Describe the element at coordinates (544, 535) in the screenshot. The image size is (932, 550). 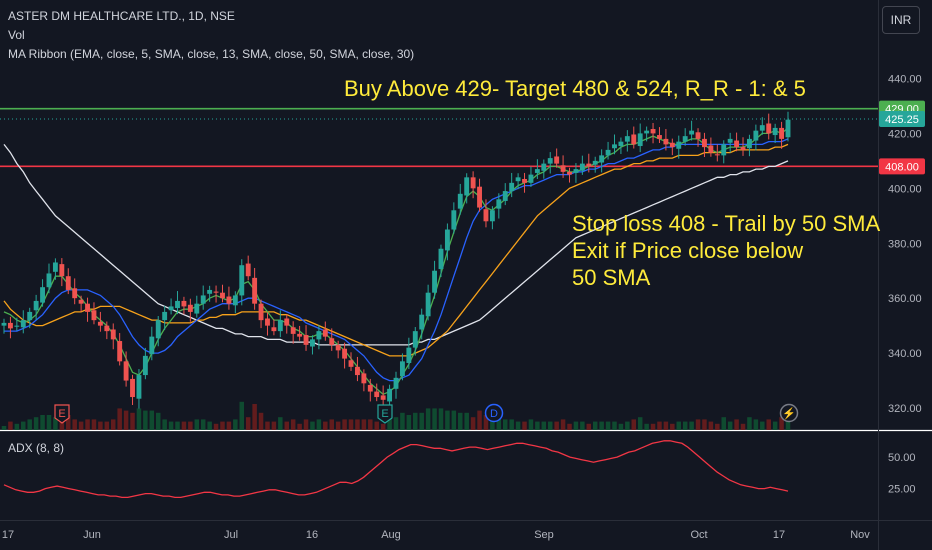
I see `time-tick-label: Sep` at that location.